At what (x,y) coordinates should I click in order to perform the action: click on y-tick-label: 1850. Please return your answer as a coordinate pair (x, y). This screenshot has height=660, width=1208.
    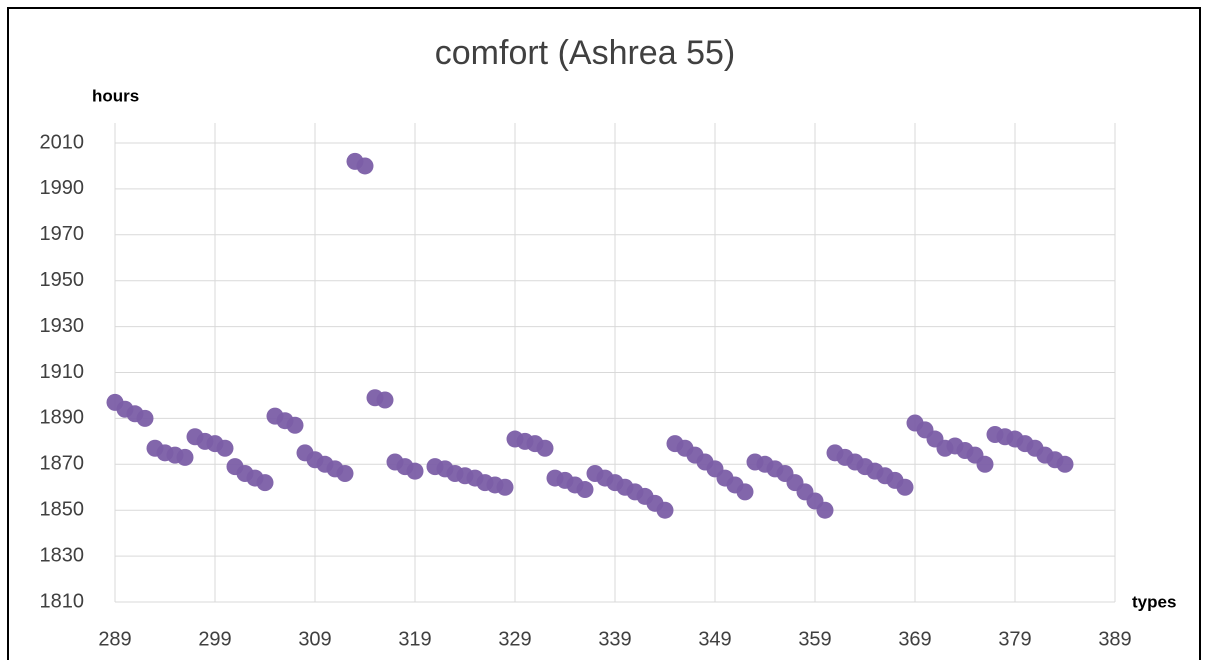
    Looking at the image, I should click on (62, 509).